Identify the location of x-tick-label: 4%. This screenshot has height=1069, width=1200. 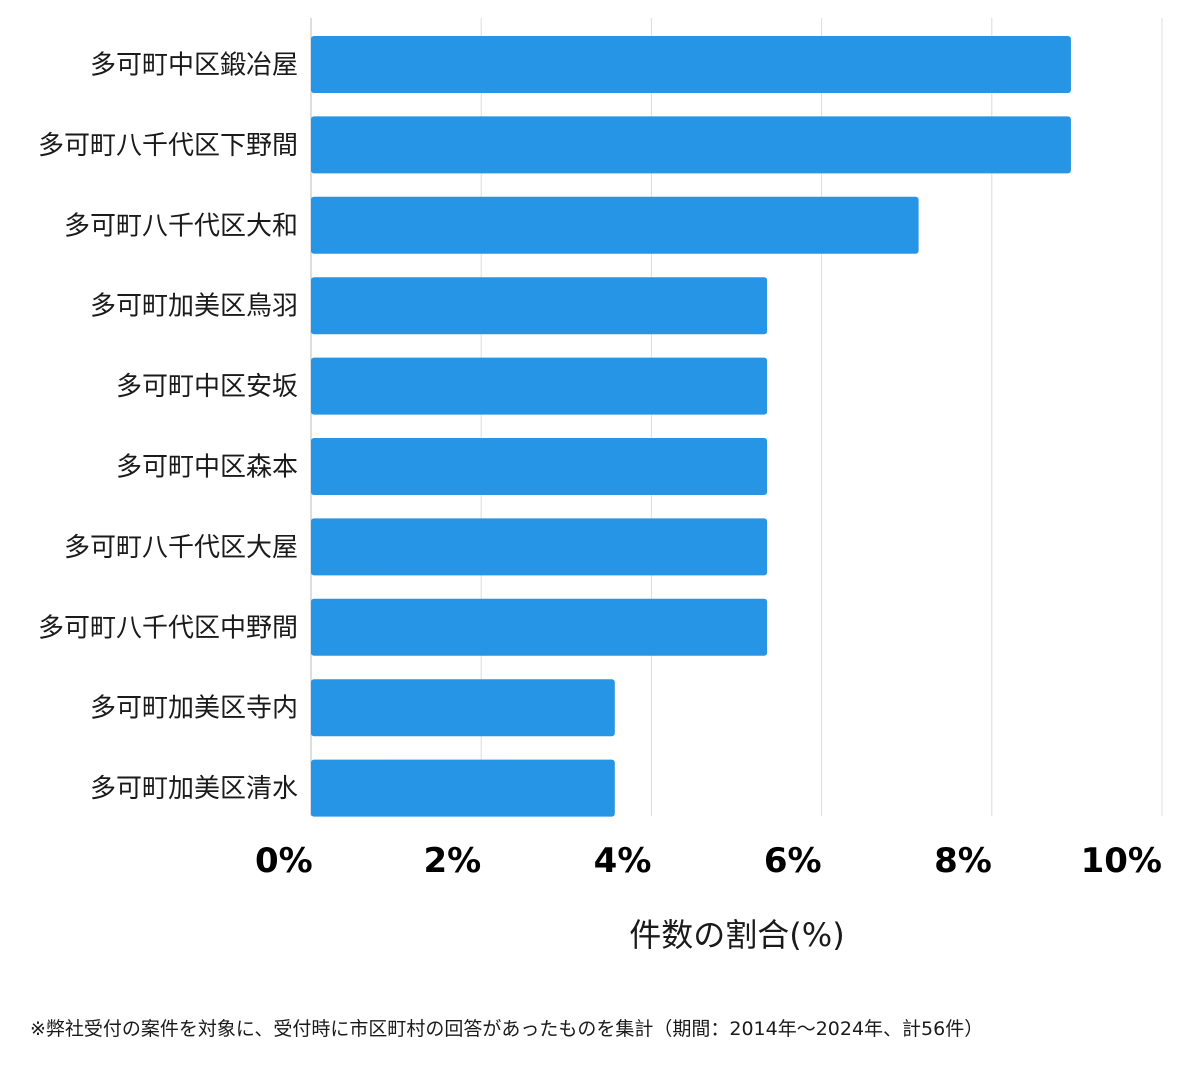
(623, 861).